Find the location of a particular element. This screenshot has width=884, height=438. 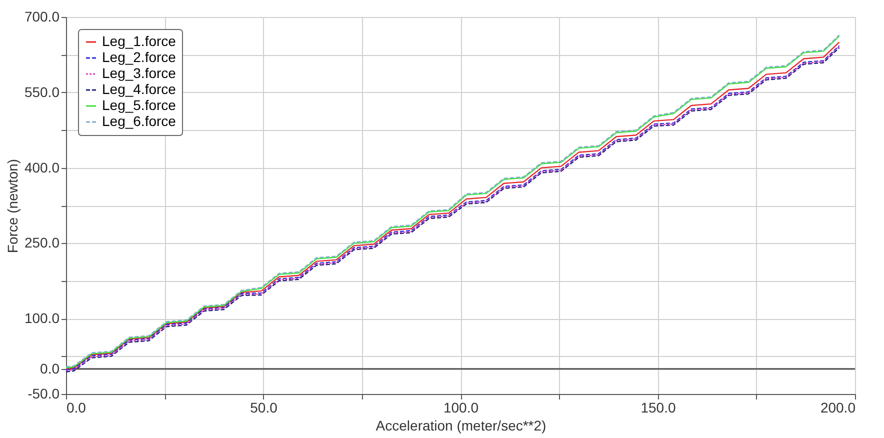

y-axis-title: Force (newton) is located at coordinates (12, 206).